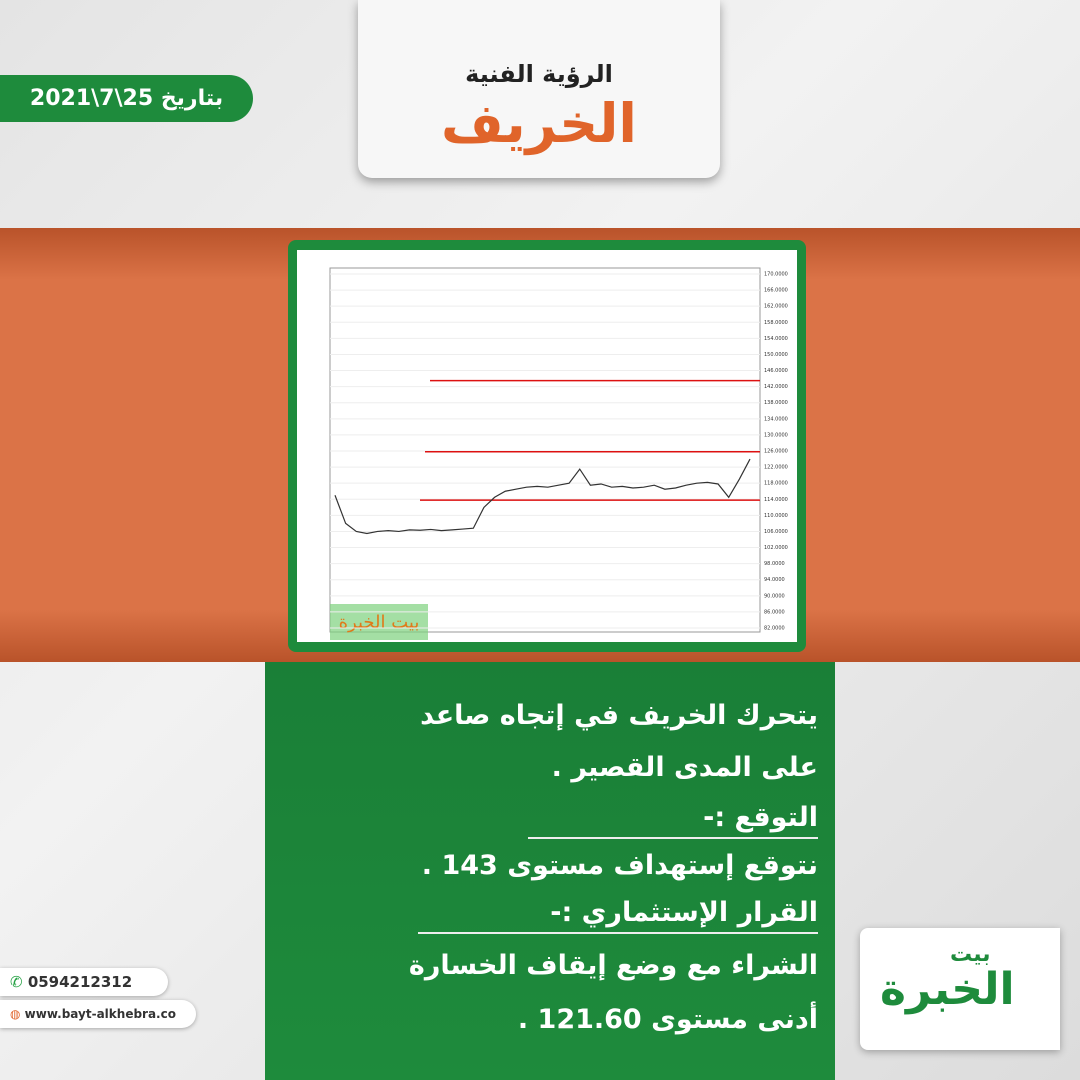 Image resolution: width=1080 pixels, height=1080 pixels. I want to click on y-tick-label: 114.0000, so click(776, 500).